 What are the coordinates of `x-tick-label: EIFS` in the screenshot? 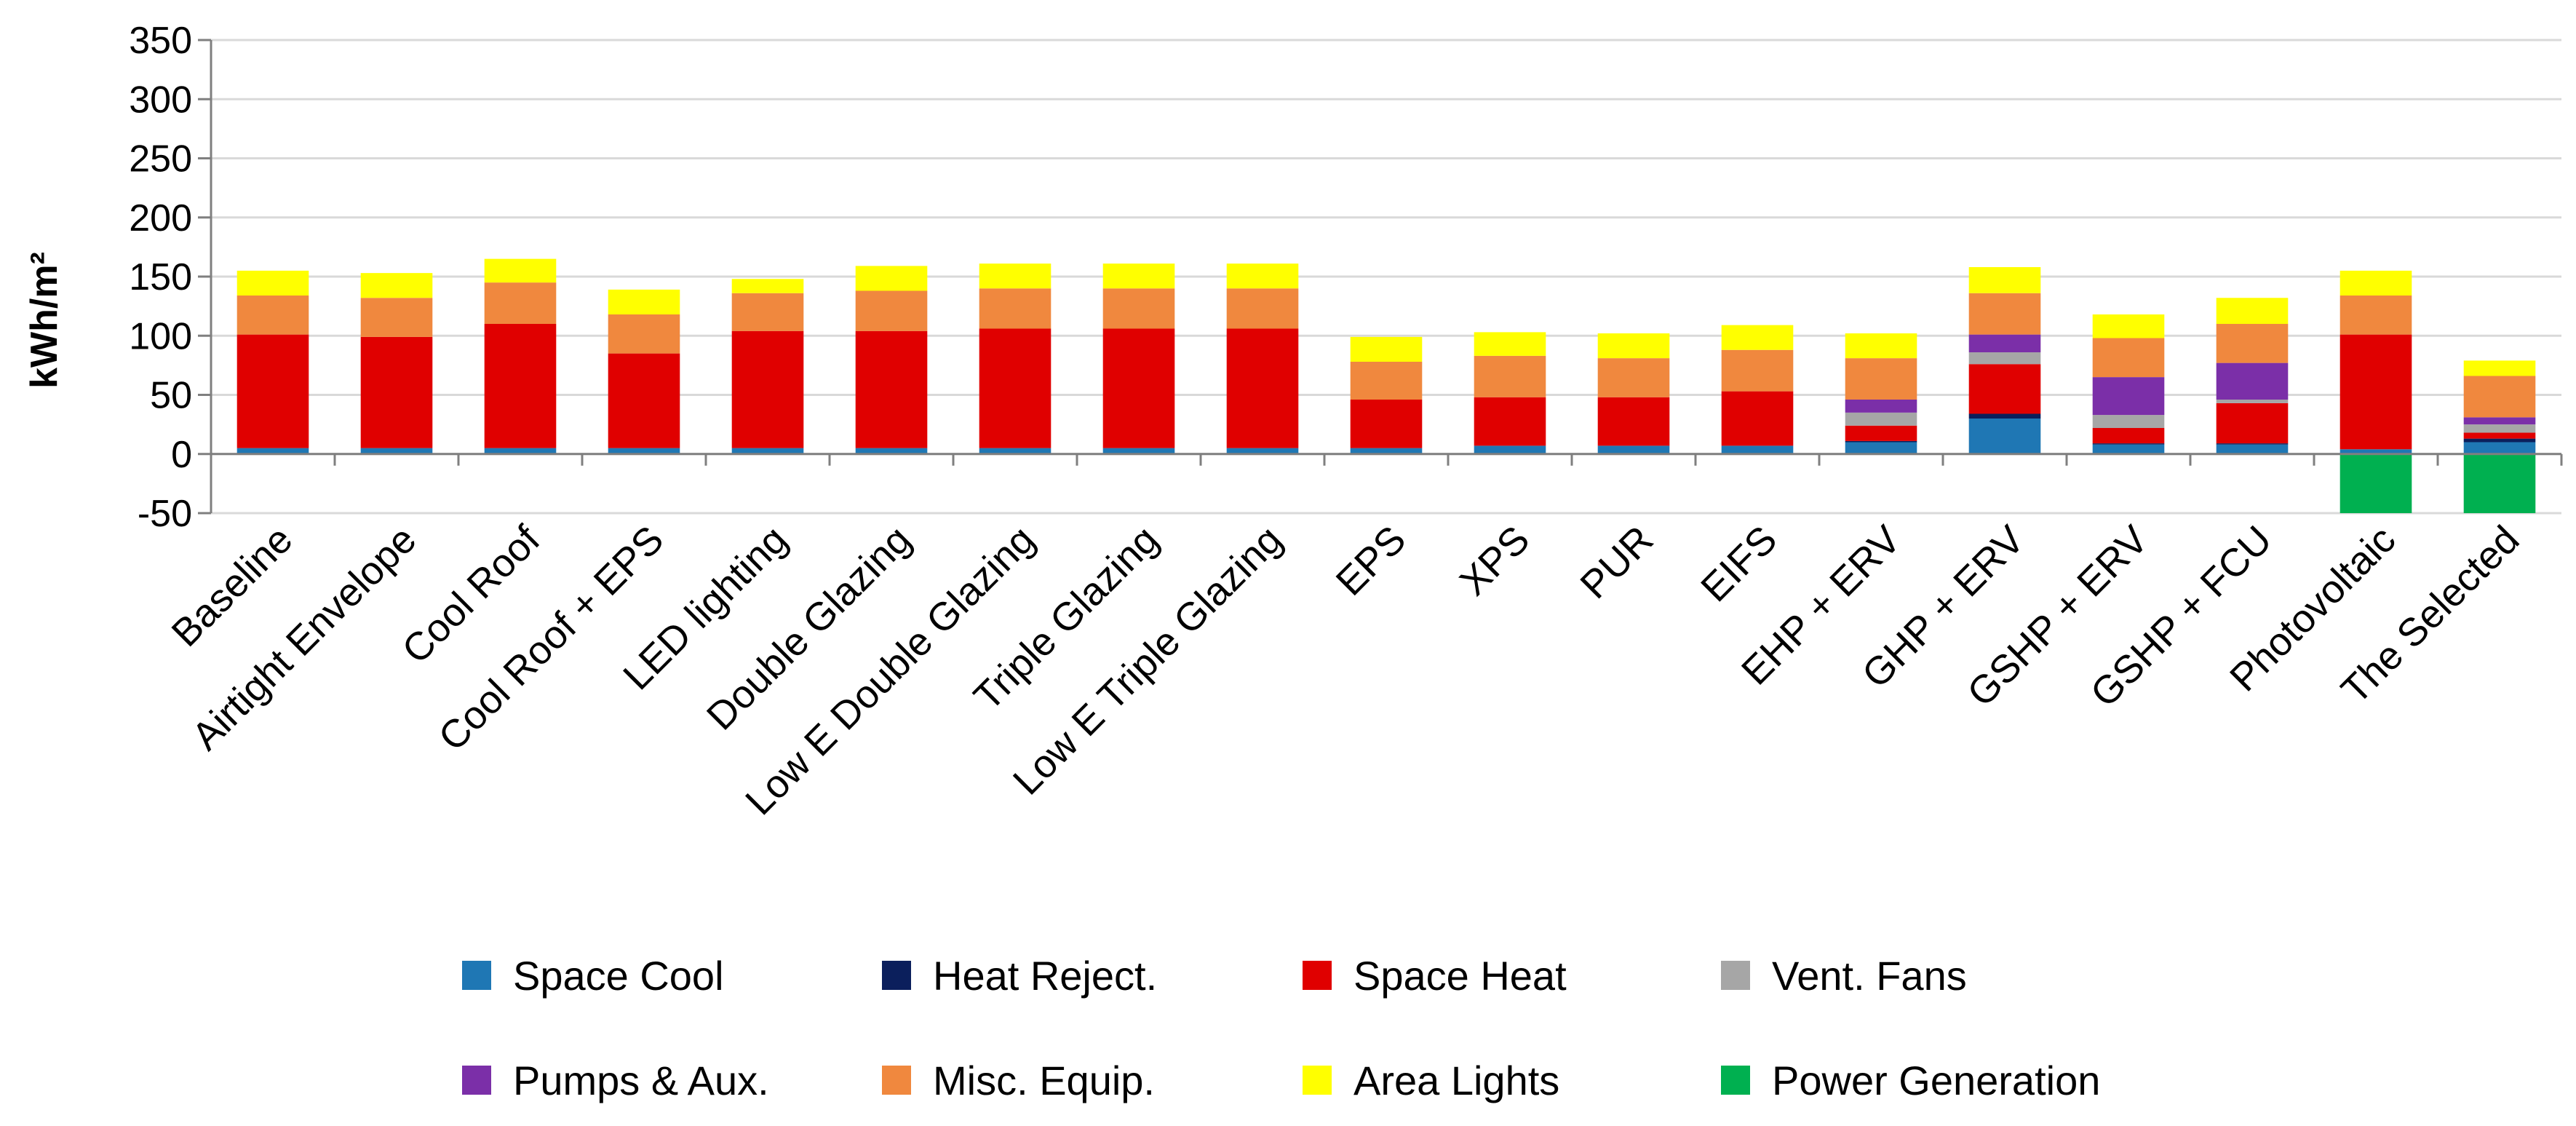 It's located at (1739, 564).